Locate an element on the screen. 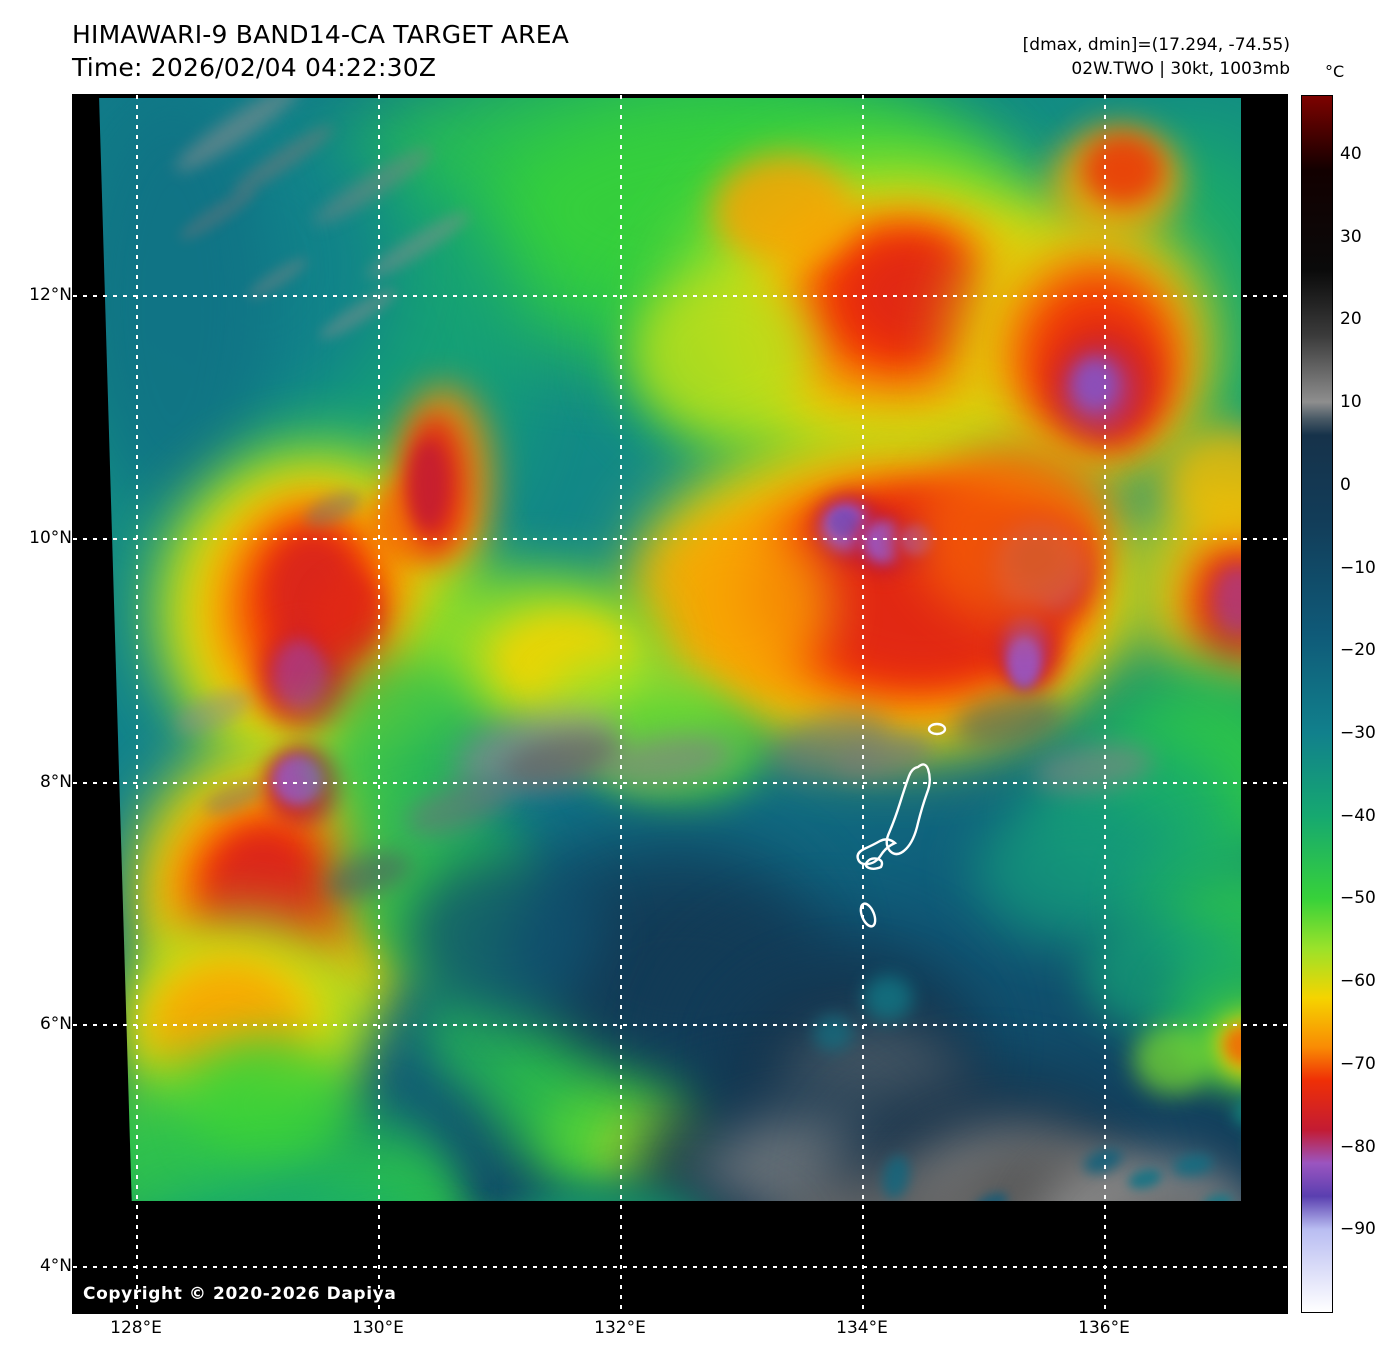 This screenshot has height=1359, width=1390. xtick-label-130e: 130°E is located at coordinates (378, 1328).